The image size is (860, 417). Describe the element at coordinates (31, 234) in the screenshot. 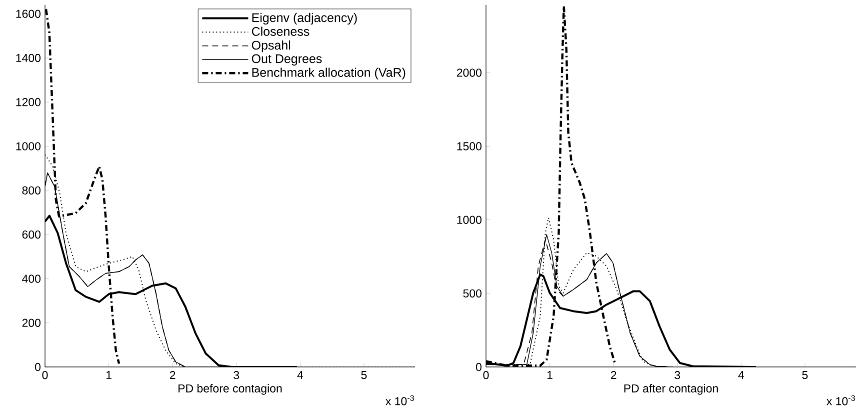

I see `y-tick-label: 600` at that location.